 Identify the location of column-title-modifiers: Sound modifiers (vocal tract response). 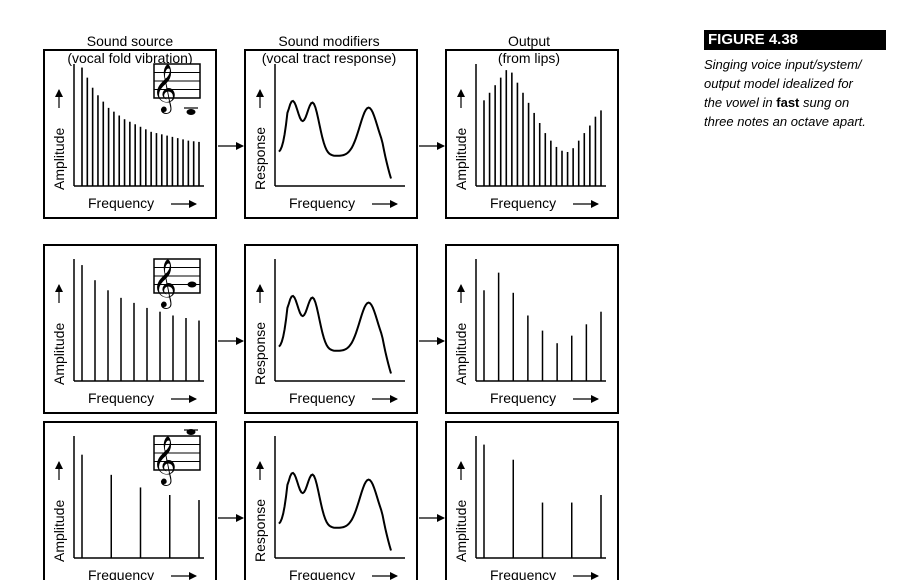
(329, 50).